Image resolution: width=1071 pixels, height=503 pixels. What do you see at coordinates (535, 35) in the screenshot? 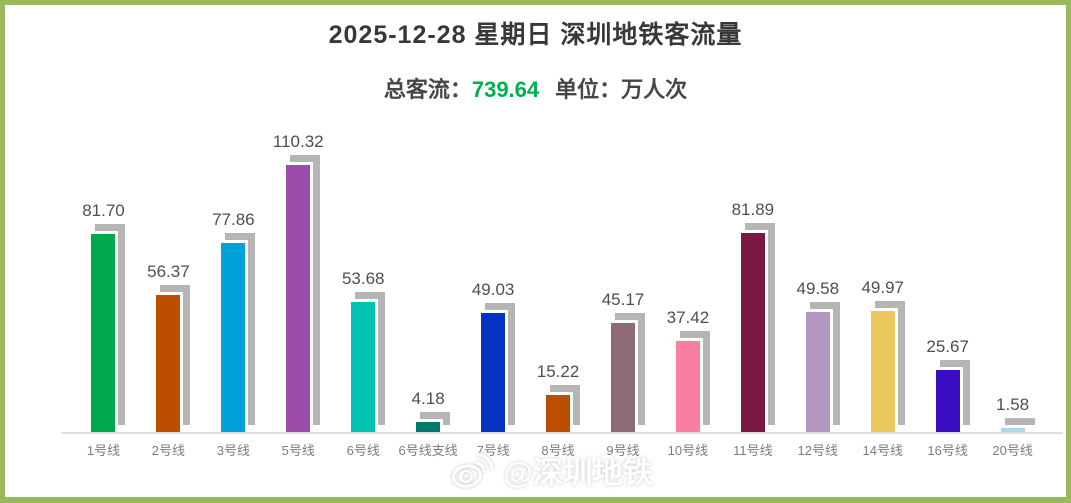
I see `chart-title: 2025-12-28 星期日 深圳地铁客流量` at bounding box center [535, 35].